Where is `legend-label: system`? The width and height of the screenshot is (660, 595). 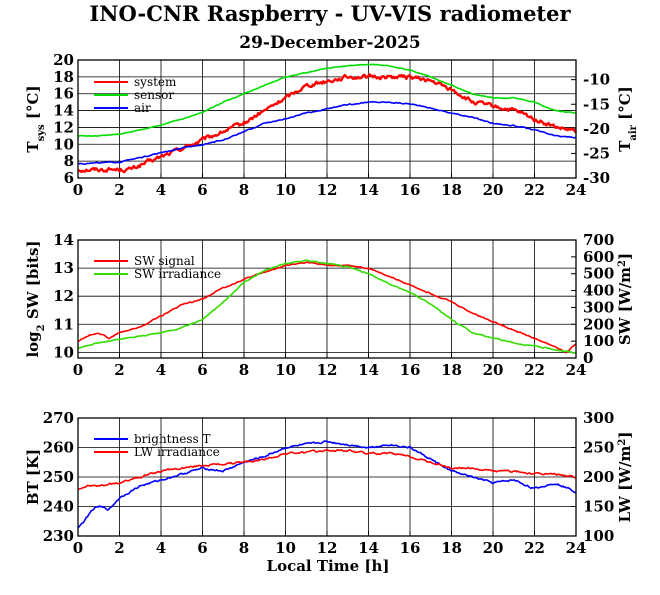 legend-label: system is located at coordinates (155, 82).